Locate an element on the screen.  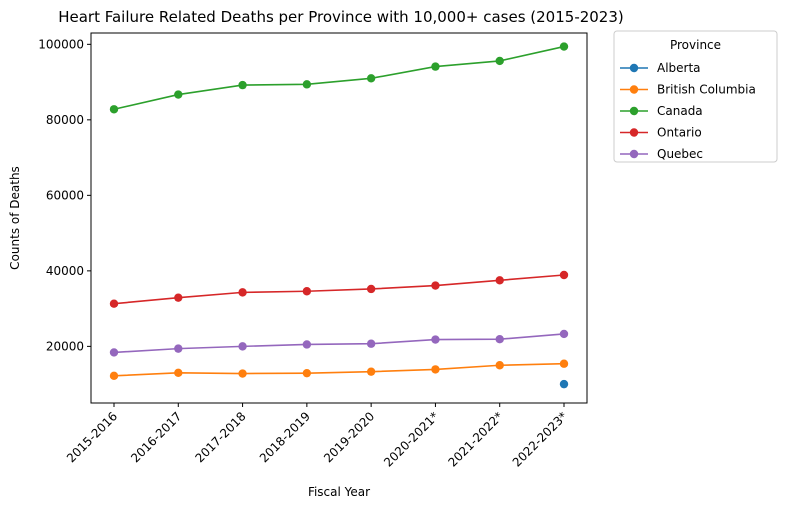
legend-item-ontario: Ontario is located at coordinates (661, 133).